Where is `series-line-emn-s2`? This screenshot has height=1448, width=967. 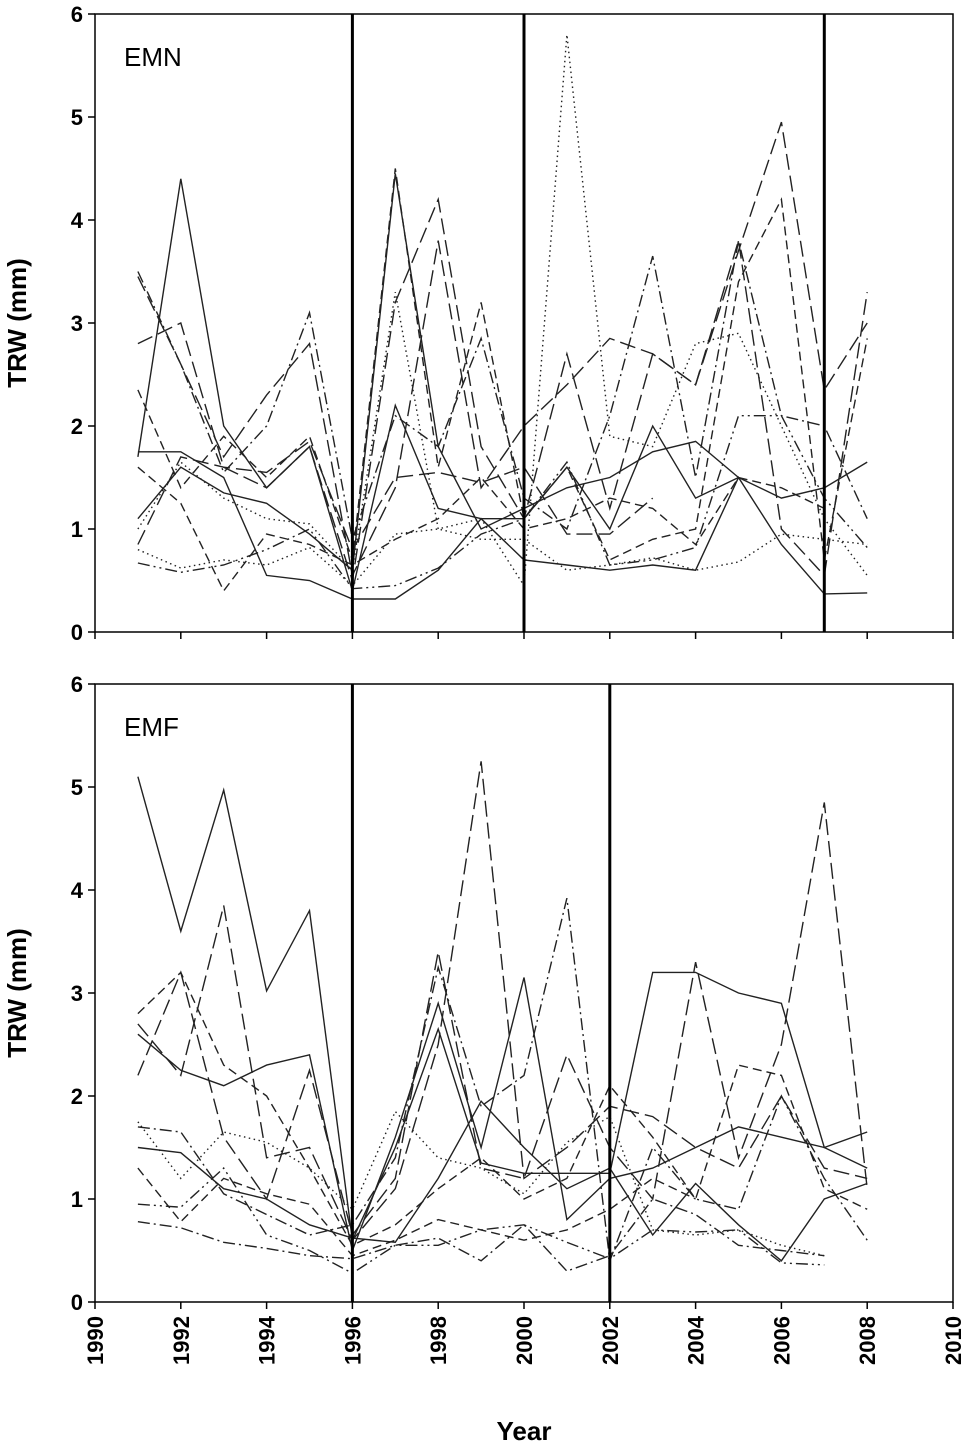
series-line-emn-s2 is located at coordinates (502, 525).